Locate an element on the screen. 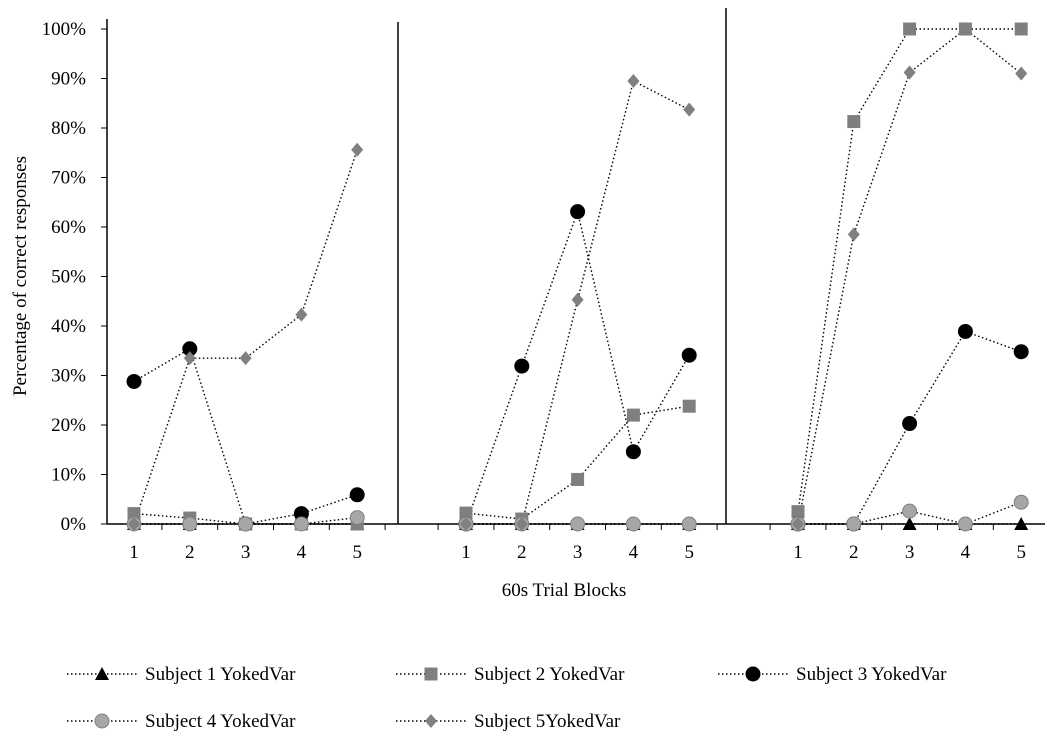  y-tick-label: 10% is located at coordinates (68, 475).